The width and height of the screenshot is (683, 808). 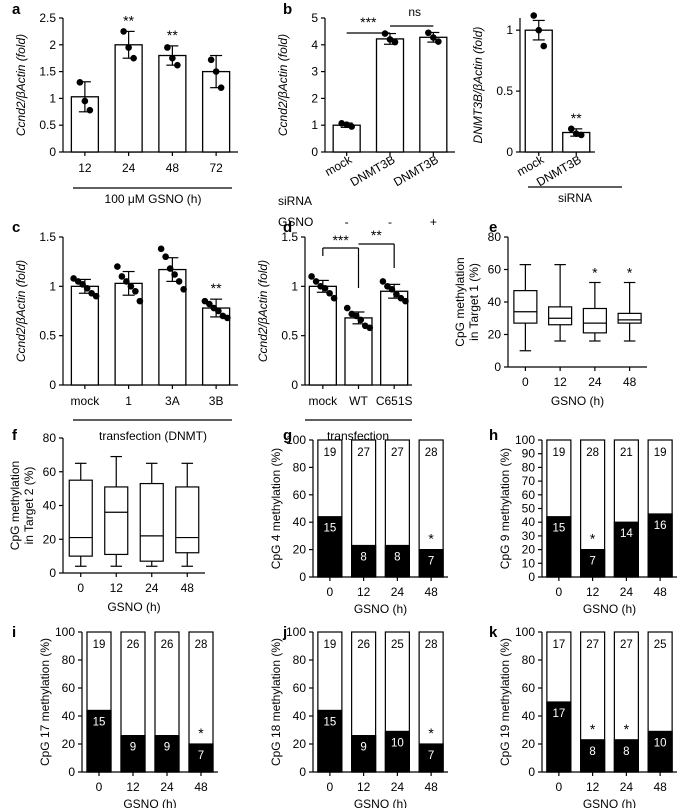 What do you see at coordinates (99, 722) in the screenshot?
I see `methylated-count: 15` at bounding box center [99, 722].